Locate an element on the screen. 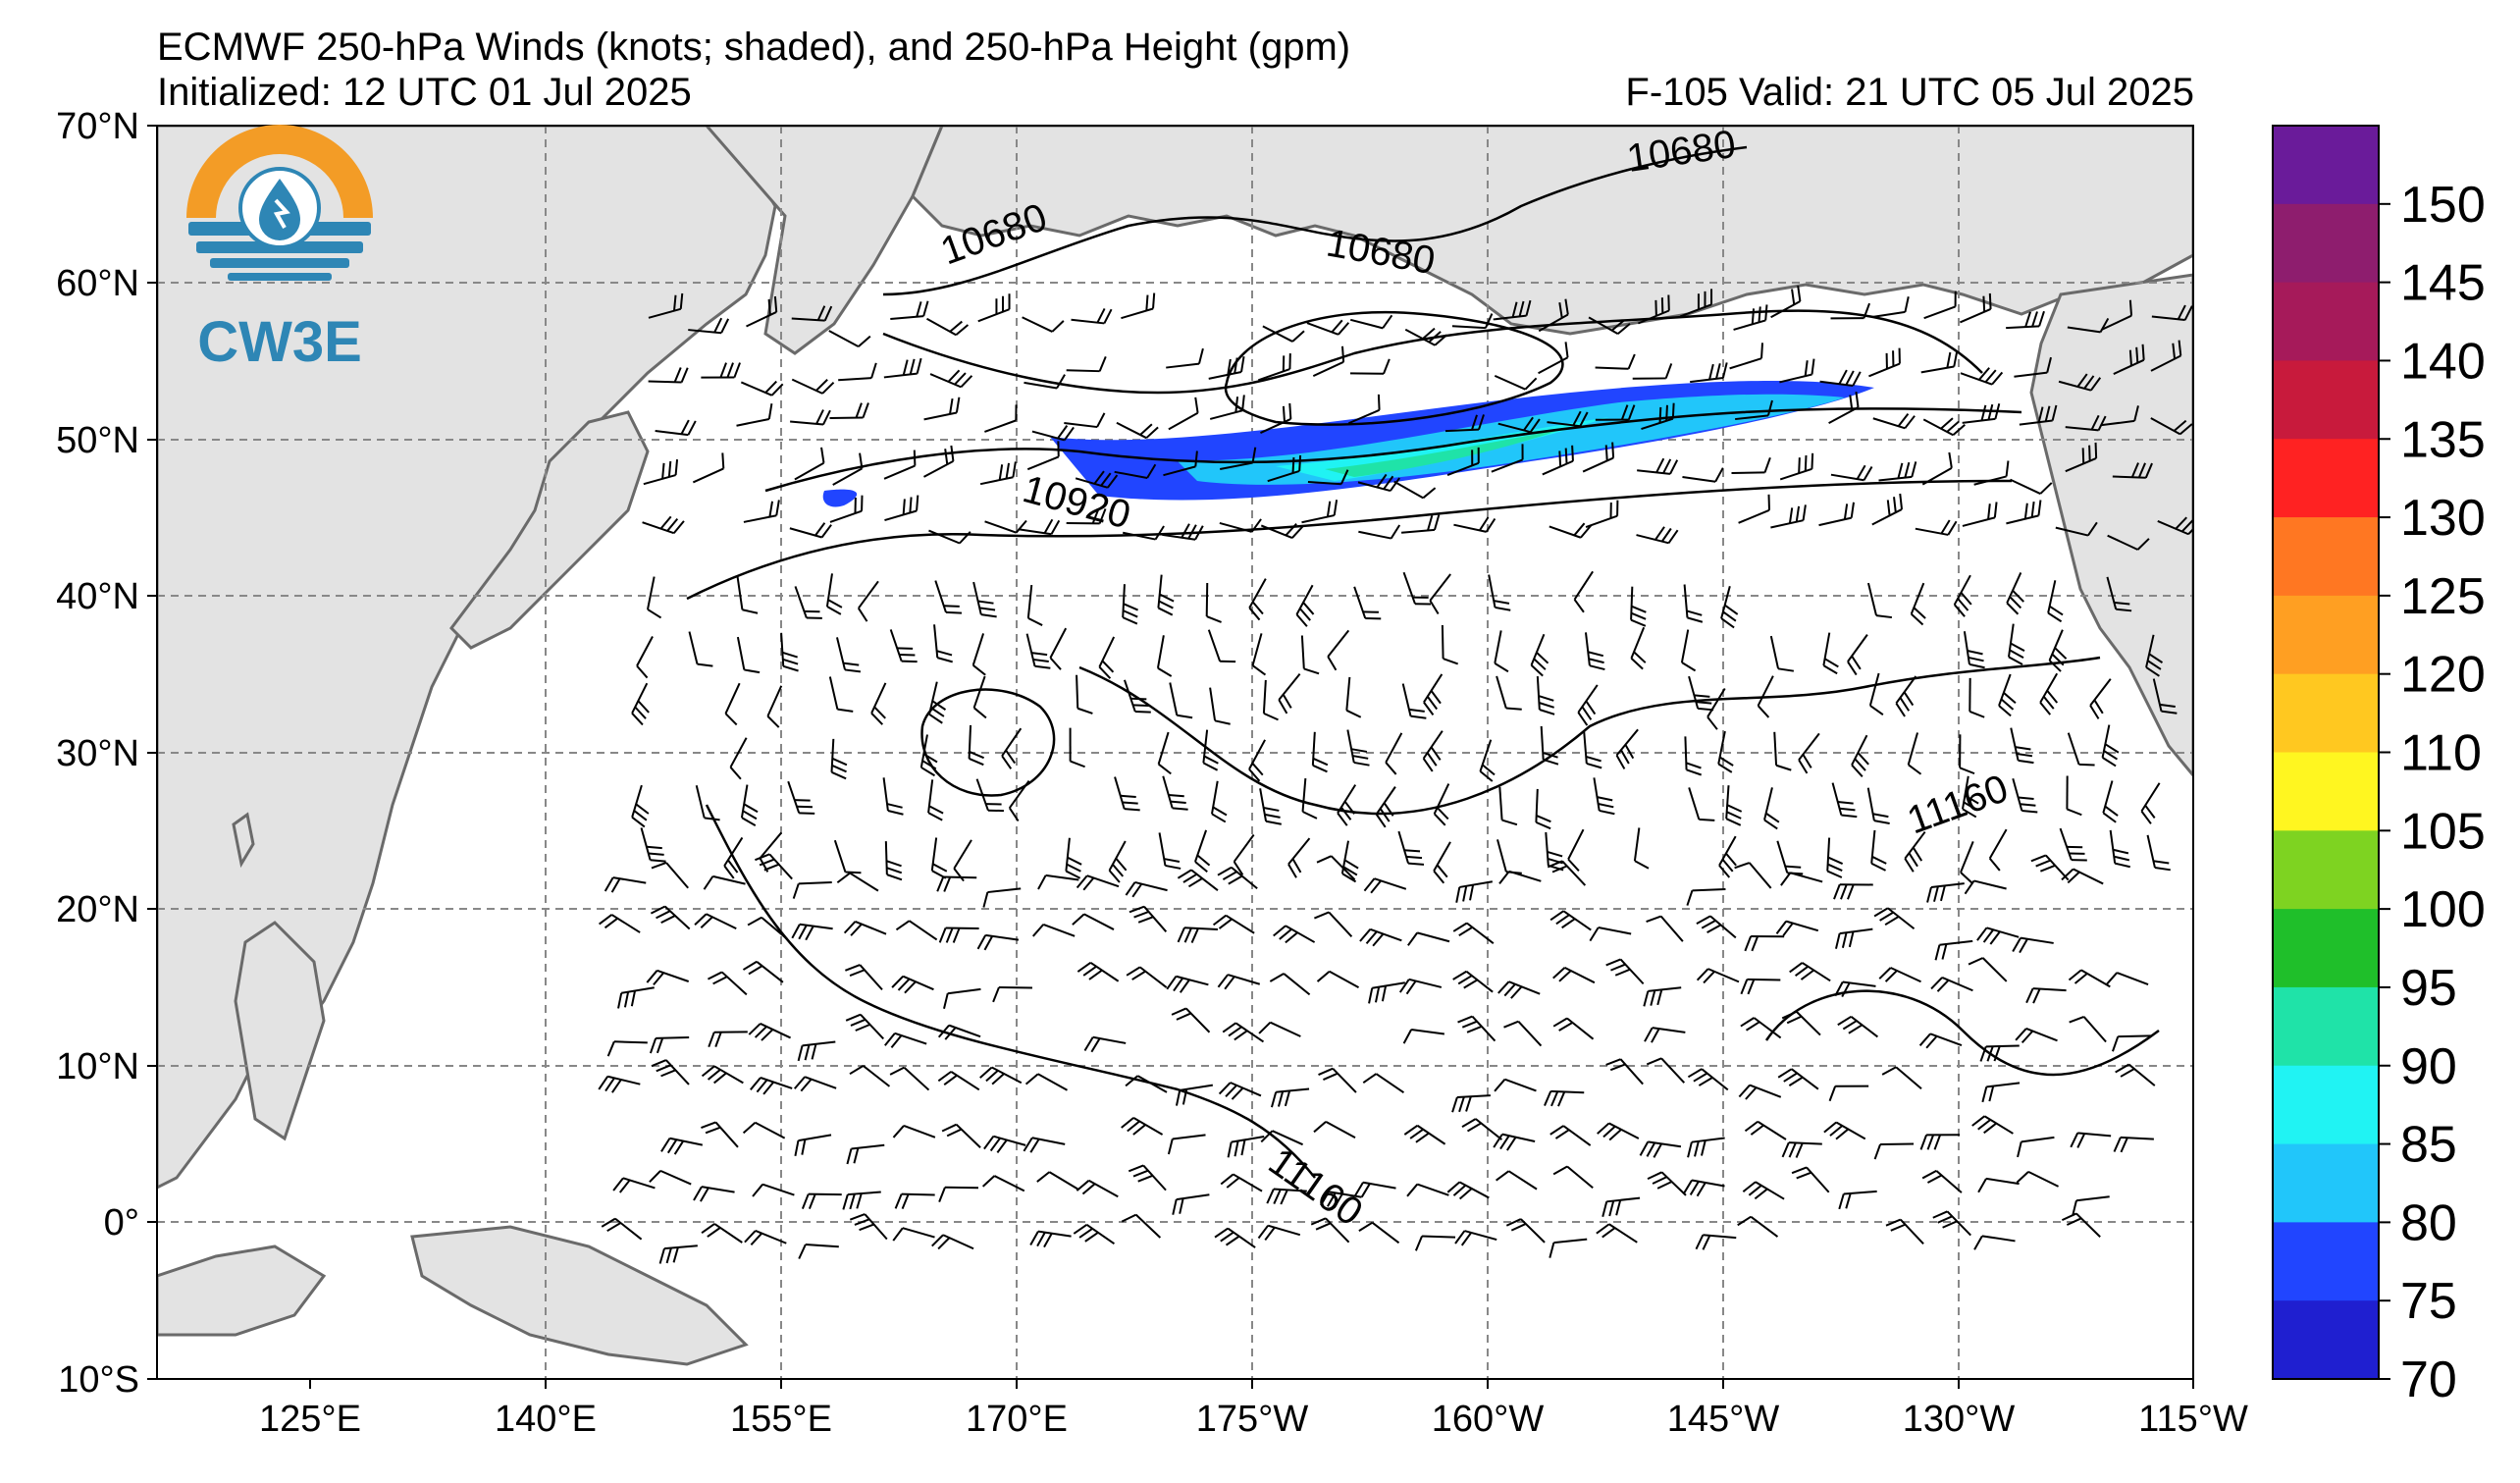 This screenshot has height=1483, width=2520. colorbar-segment is located at coordinates (2326, 1105).